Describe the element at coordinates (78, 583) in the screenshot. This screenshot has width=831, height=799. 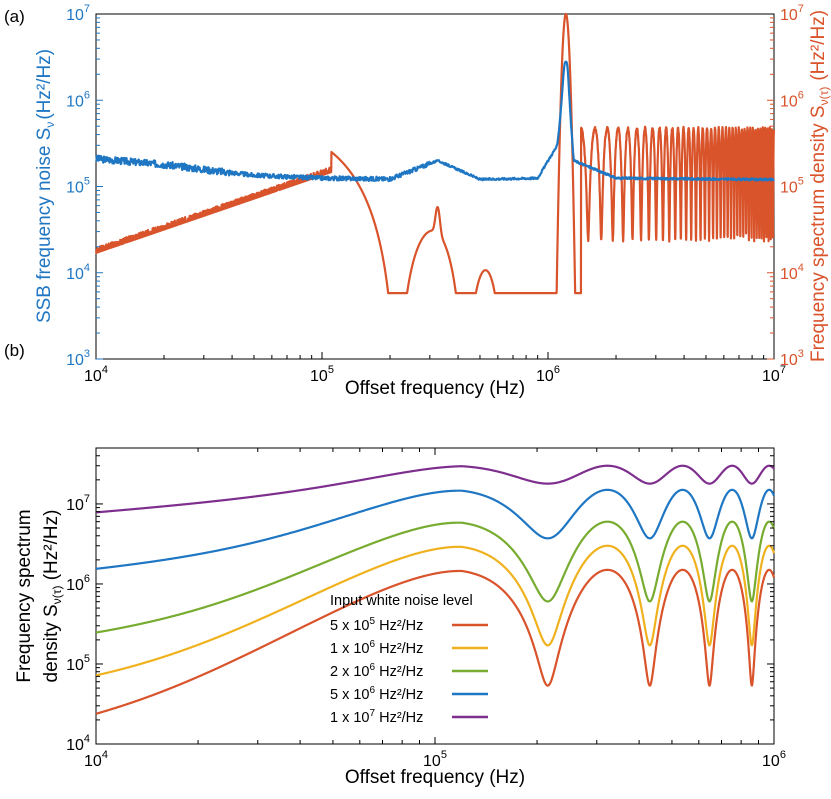
I see `b-y-tick-label: 10⁶` at that location.